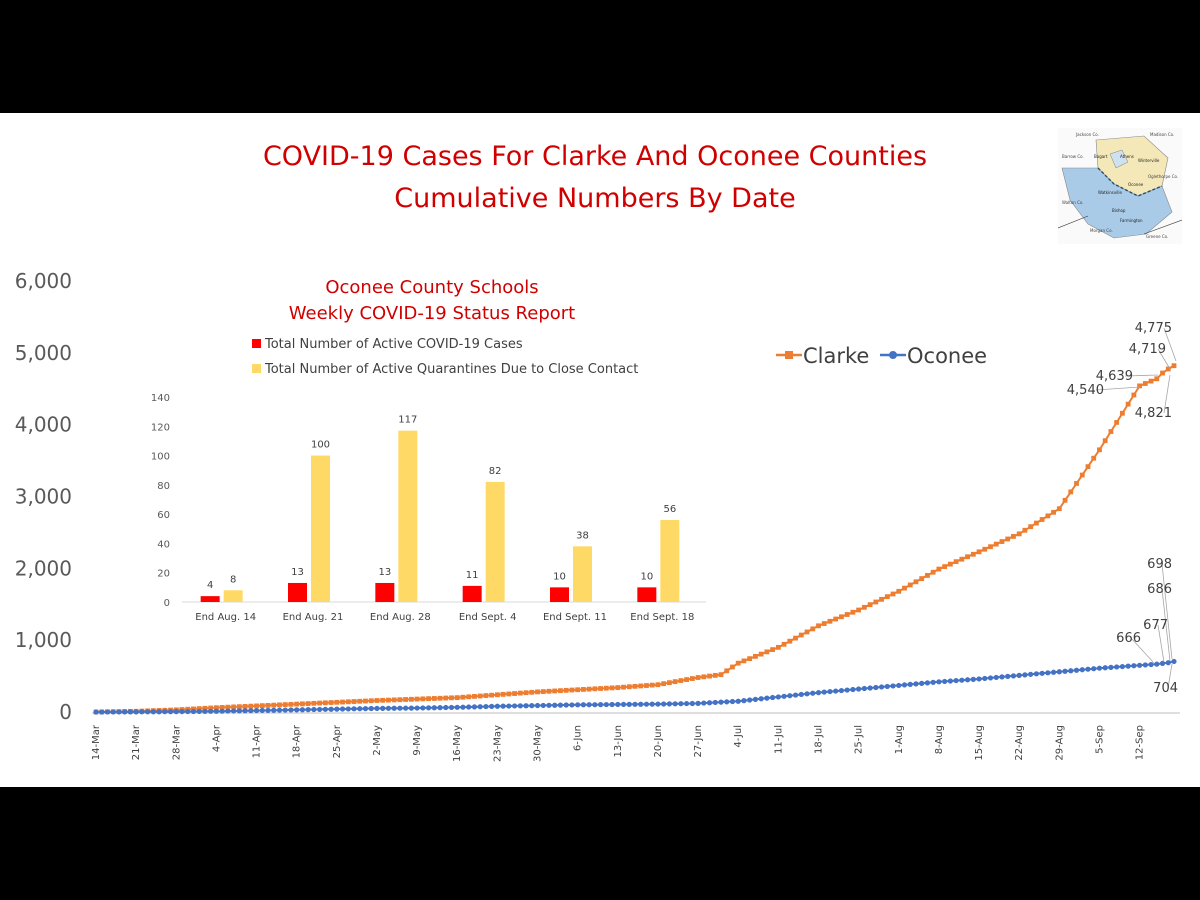 The image size is (1200, 900). Describe the element at coordinates (658, 741) in the screenshot. I see `x-tick-label: 20-Jun` at that location.